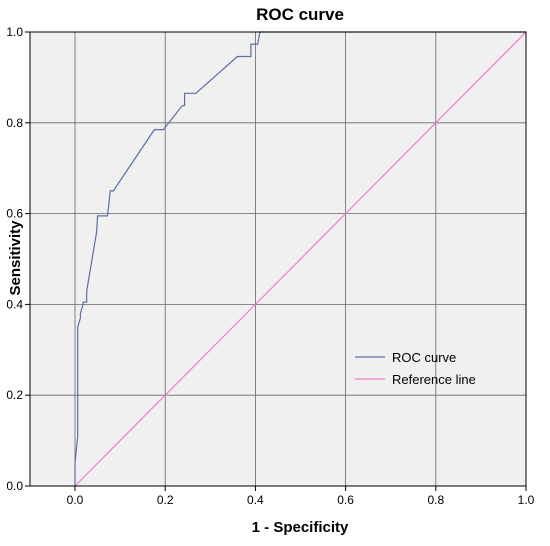 The width and height of the screenshot is (550, 546). Describe the element at coordinates (14, 304) in the screenshot. I see `y-tick-label: 0.4` at that location.